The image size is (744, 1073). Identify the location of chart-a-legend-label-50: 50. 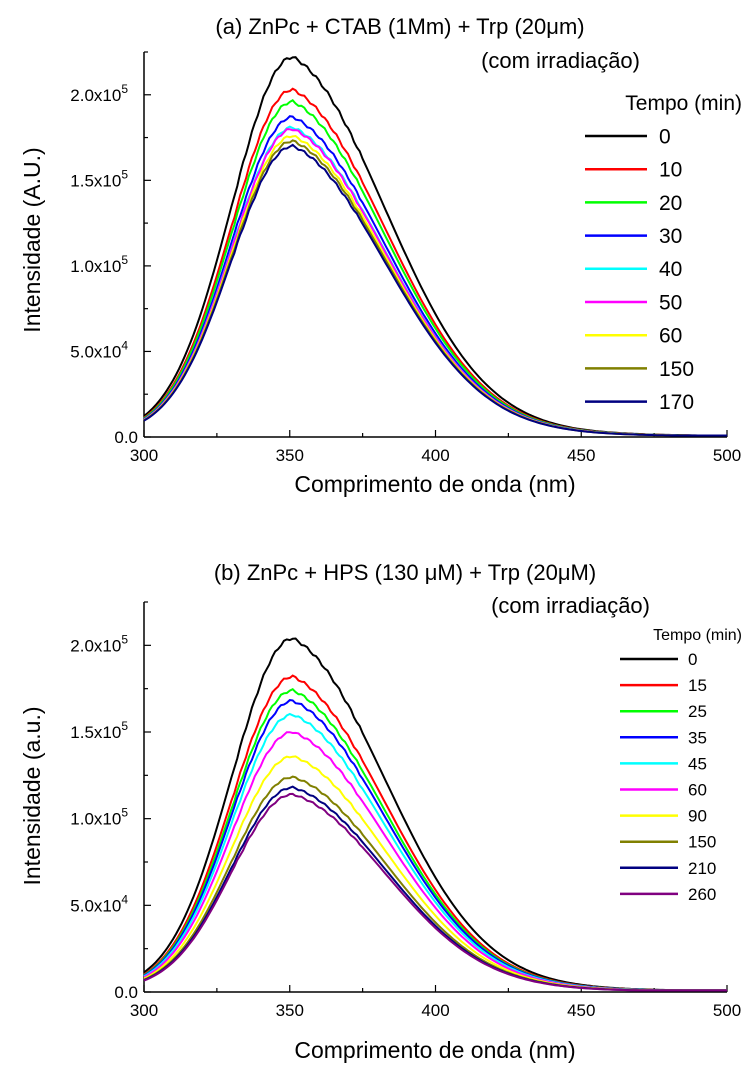
(670, 302).